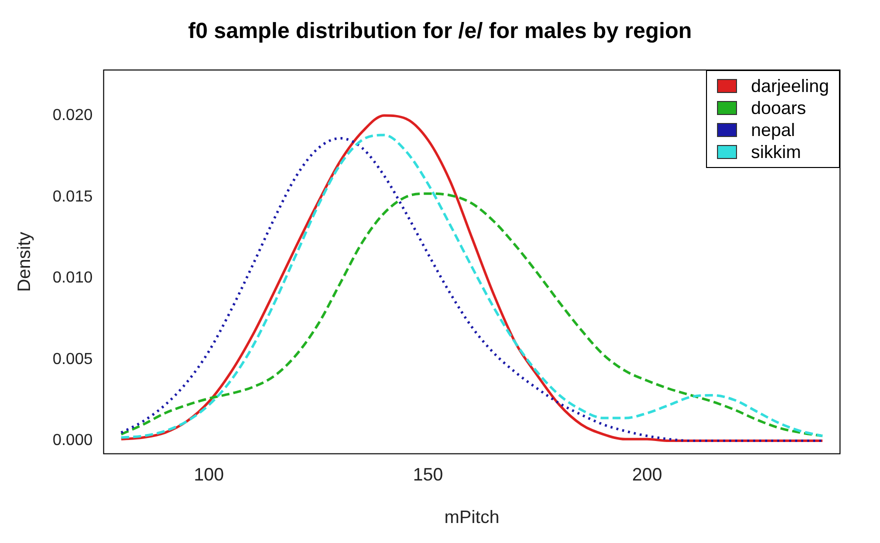  Describe the element at coordinates (790, 86) in the screenshot. I see `legend-label: darjeeling` at that location.